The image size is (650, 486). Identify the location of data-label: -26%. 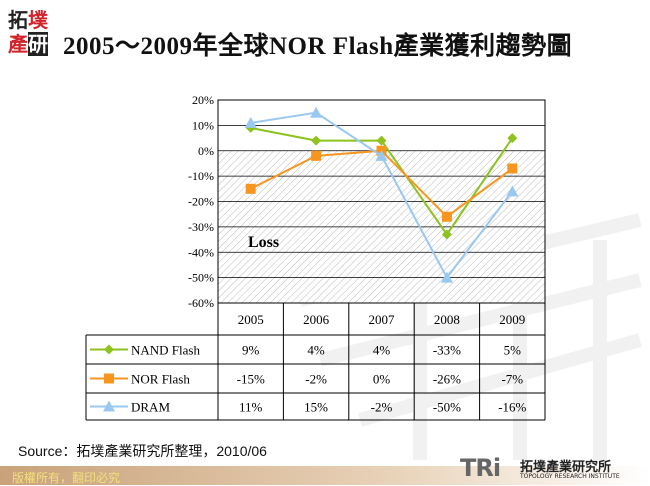
(447, 379).